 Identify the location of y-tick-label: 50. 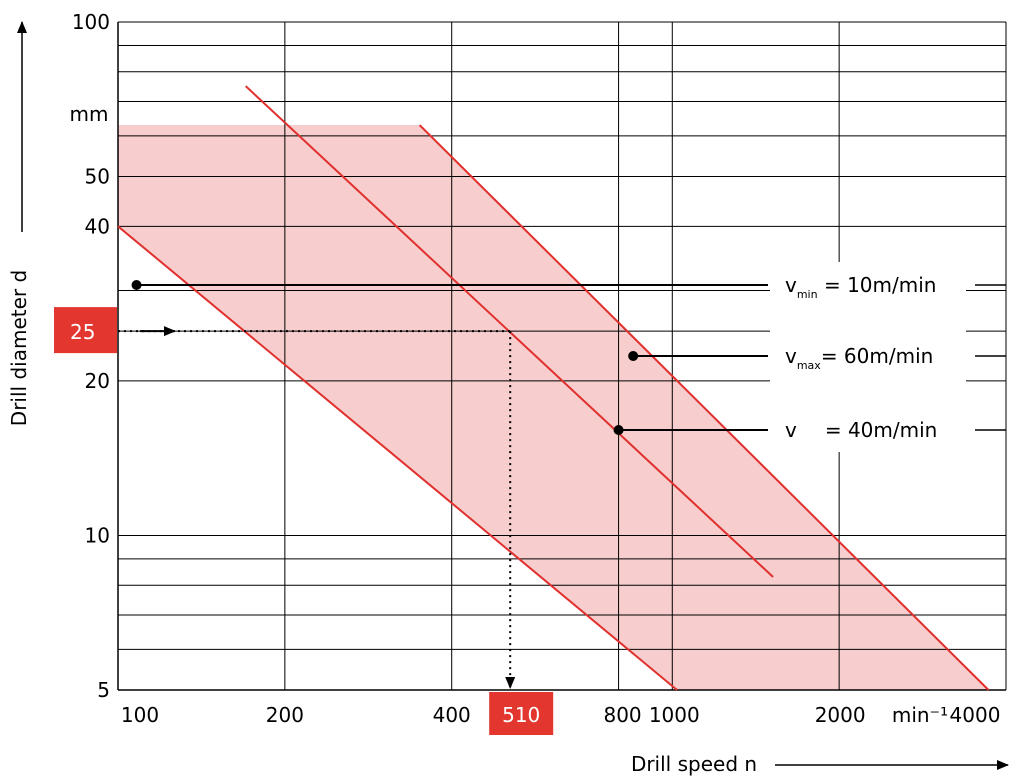
(97, 177).